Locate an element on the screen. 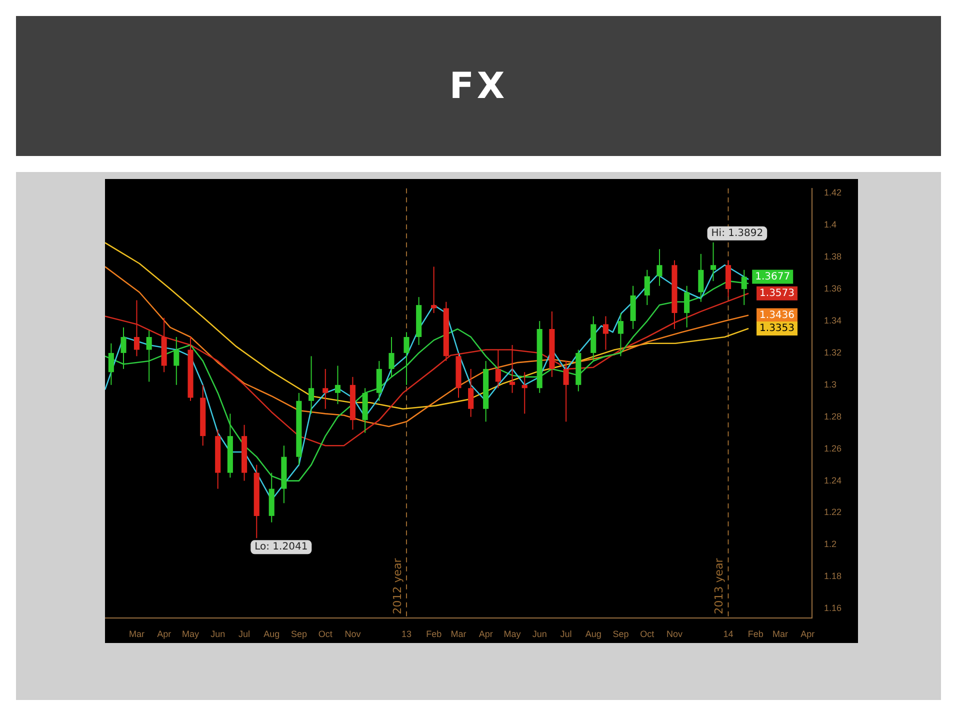  ref-line-label: 2013 year is located at coordinates (719, 586).